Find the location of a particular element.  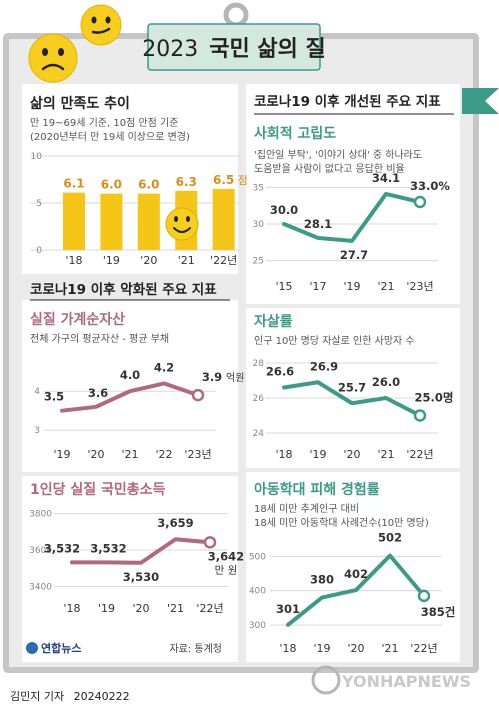

chart-subtitle-life-2: (2020년부터 만 19세 이상으로 변경) is located at coordinates (110, 136).